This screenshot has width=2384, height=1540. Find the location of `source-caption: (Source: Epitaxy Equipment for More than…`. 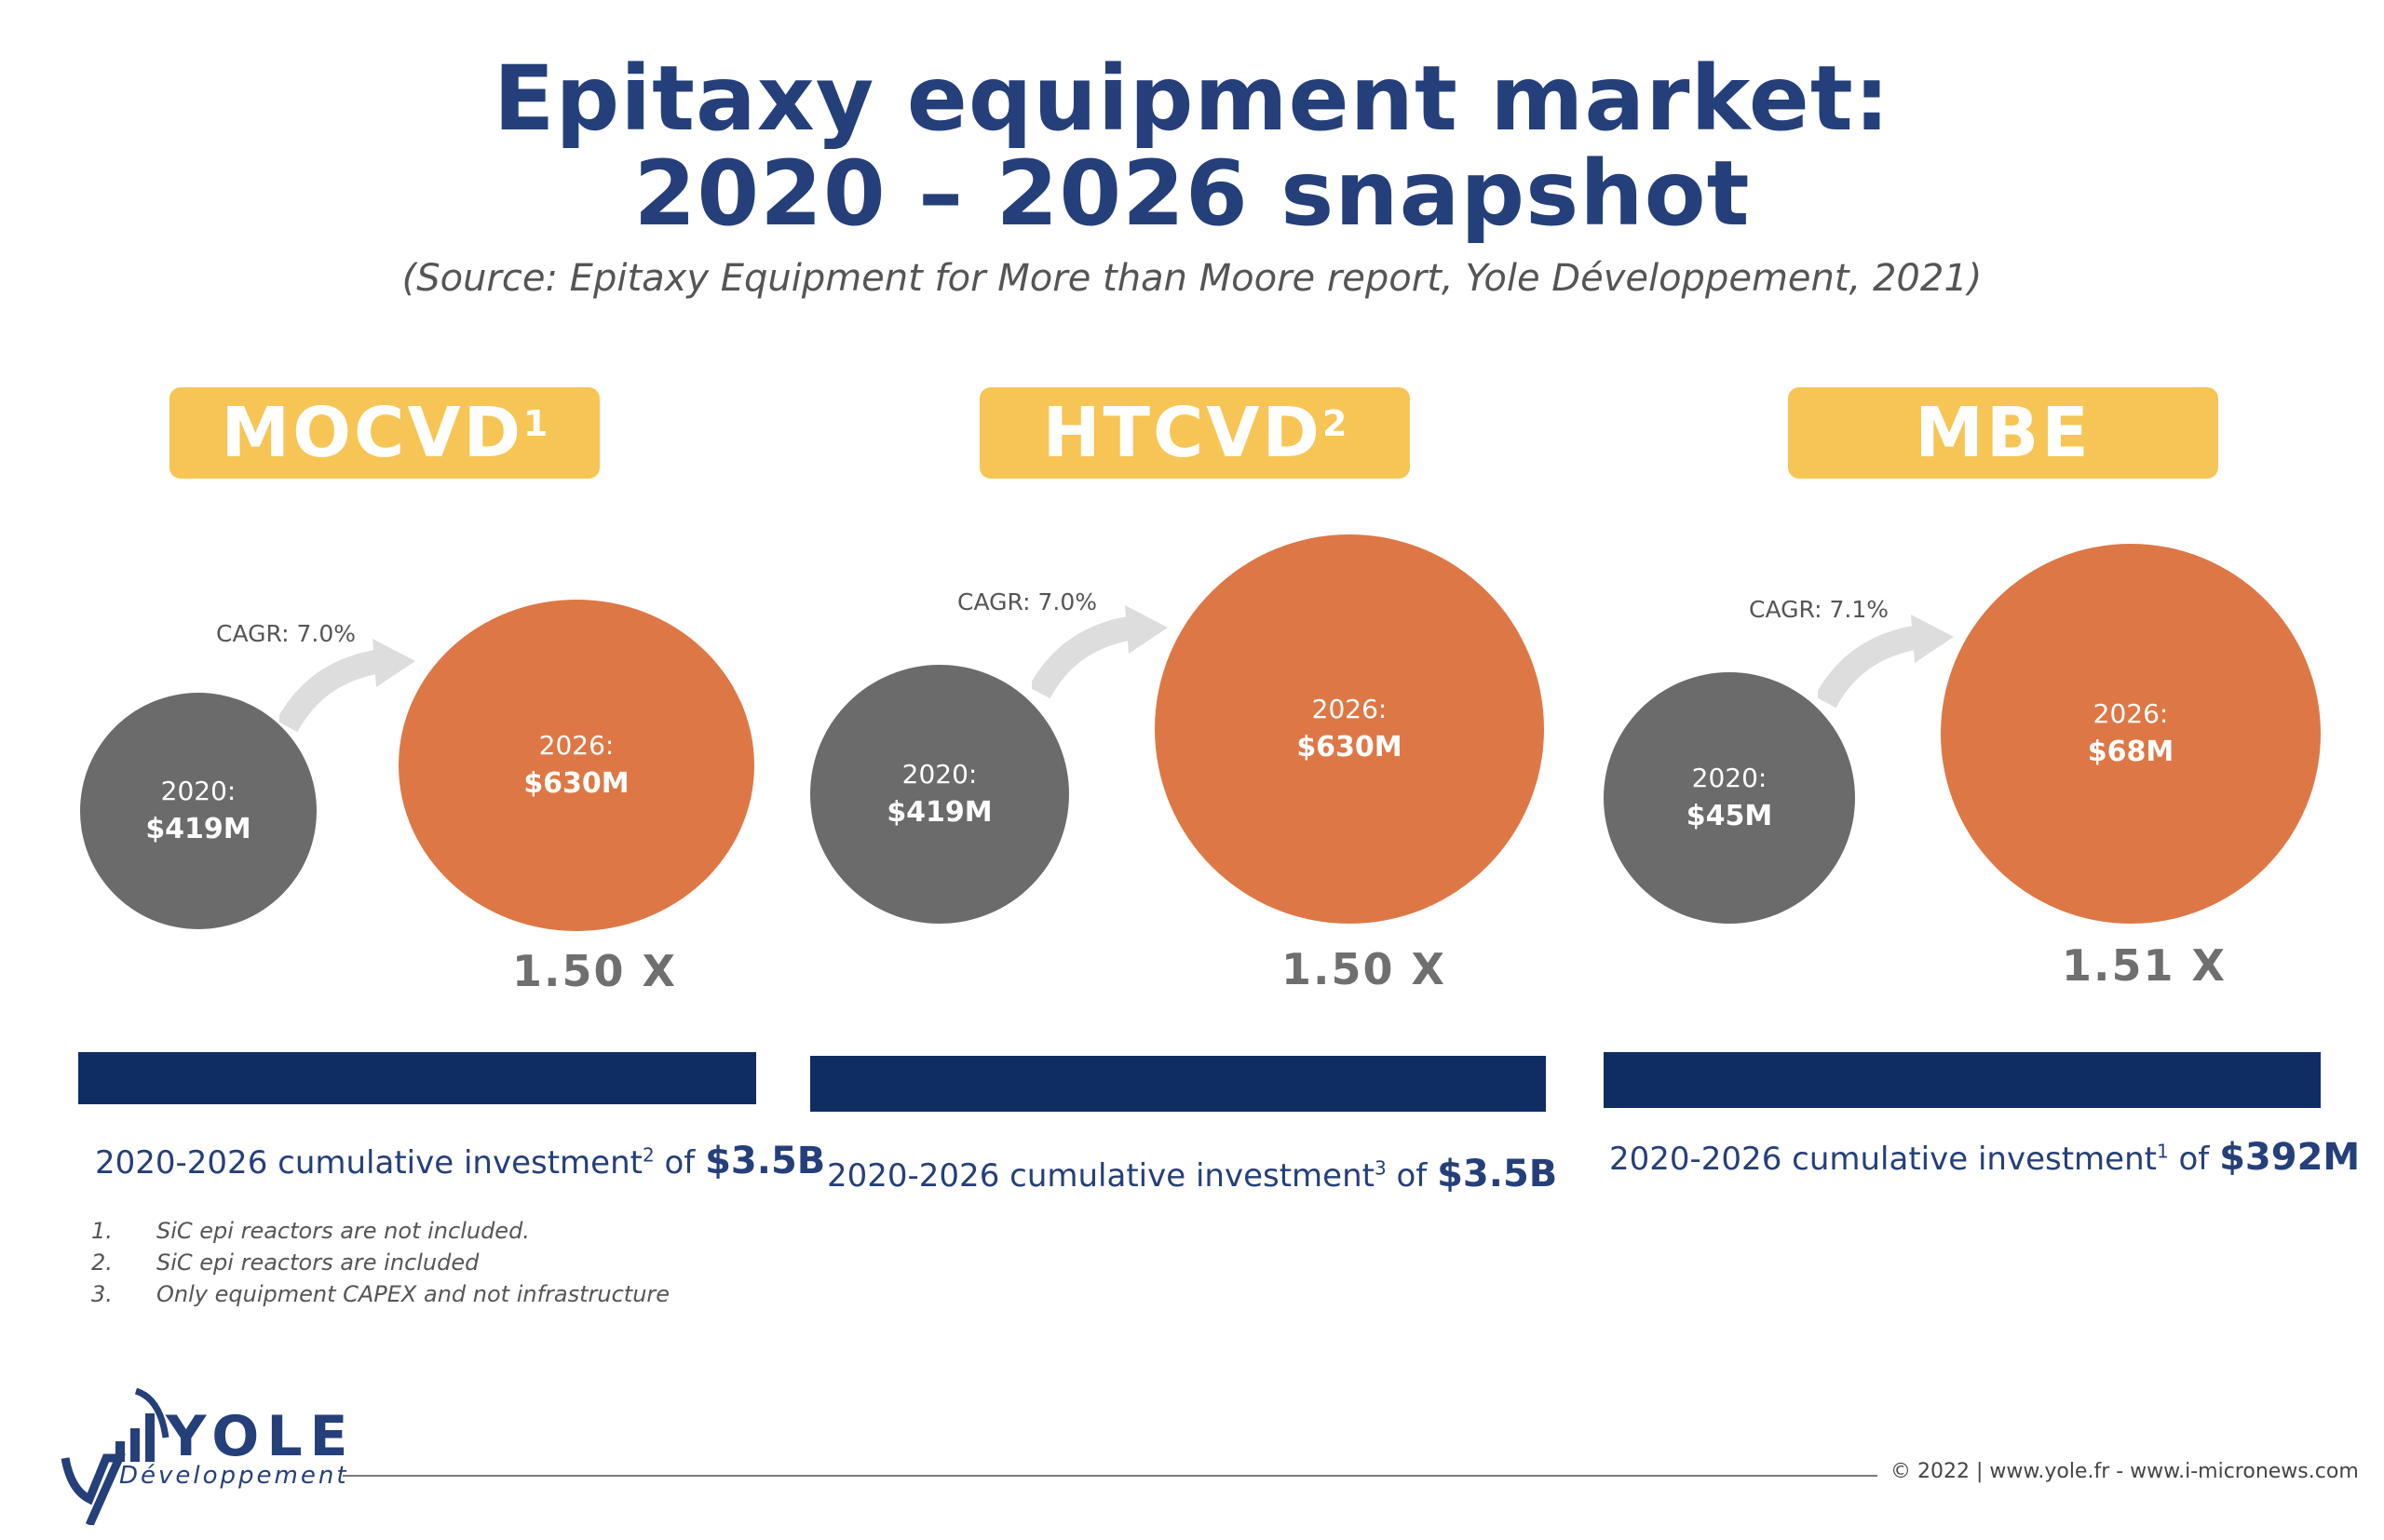

source-caption: (Source: Epitaxy Equipment for More than… is located at coordinates (1192, 279).